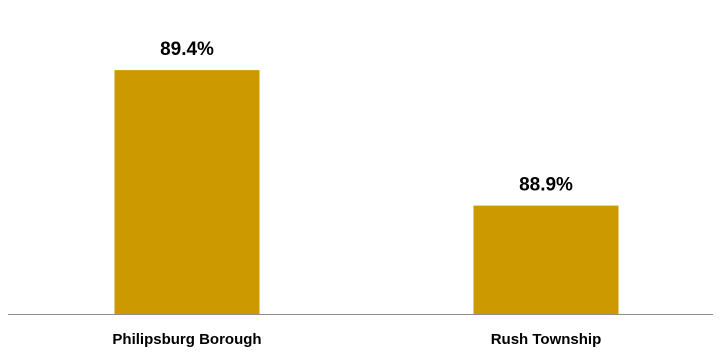  Describe the element at coordinates (187, 49) in the screenshot. I see `data-label-0: 89.4%` at that location.